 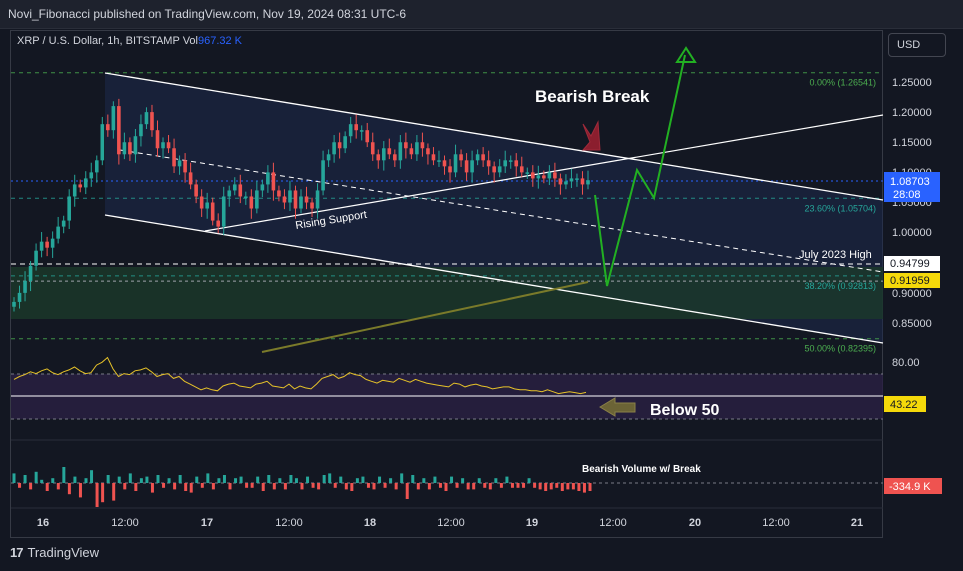 What do you see at coordinates (912, 113) in the screenshot?
I see `price-axis-tick: 1.20000` at bounding box center [912, 113].